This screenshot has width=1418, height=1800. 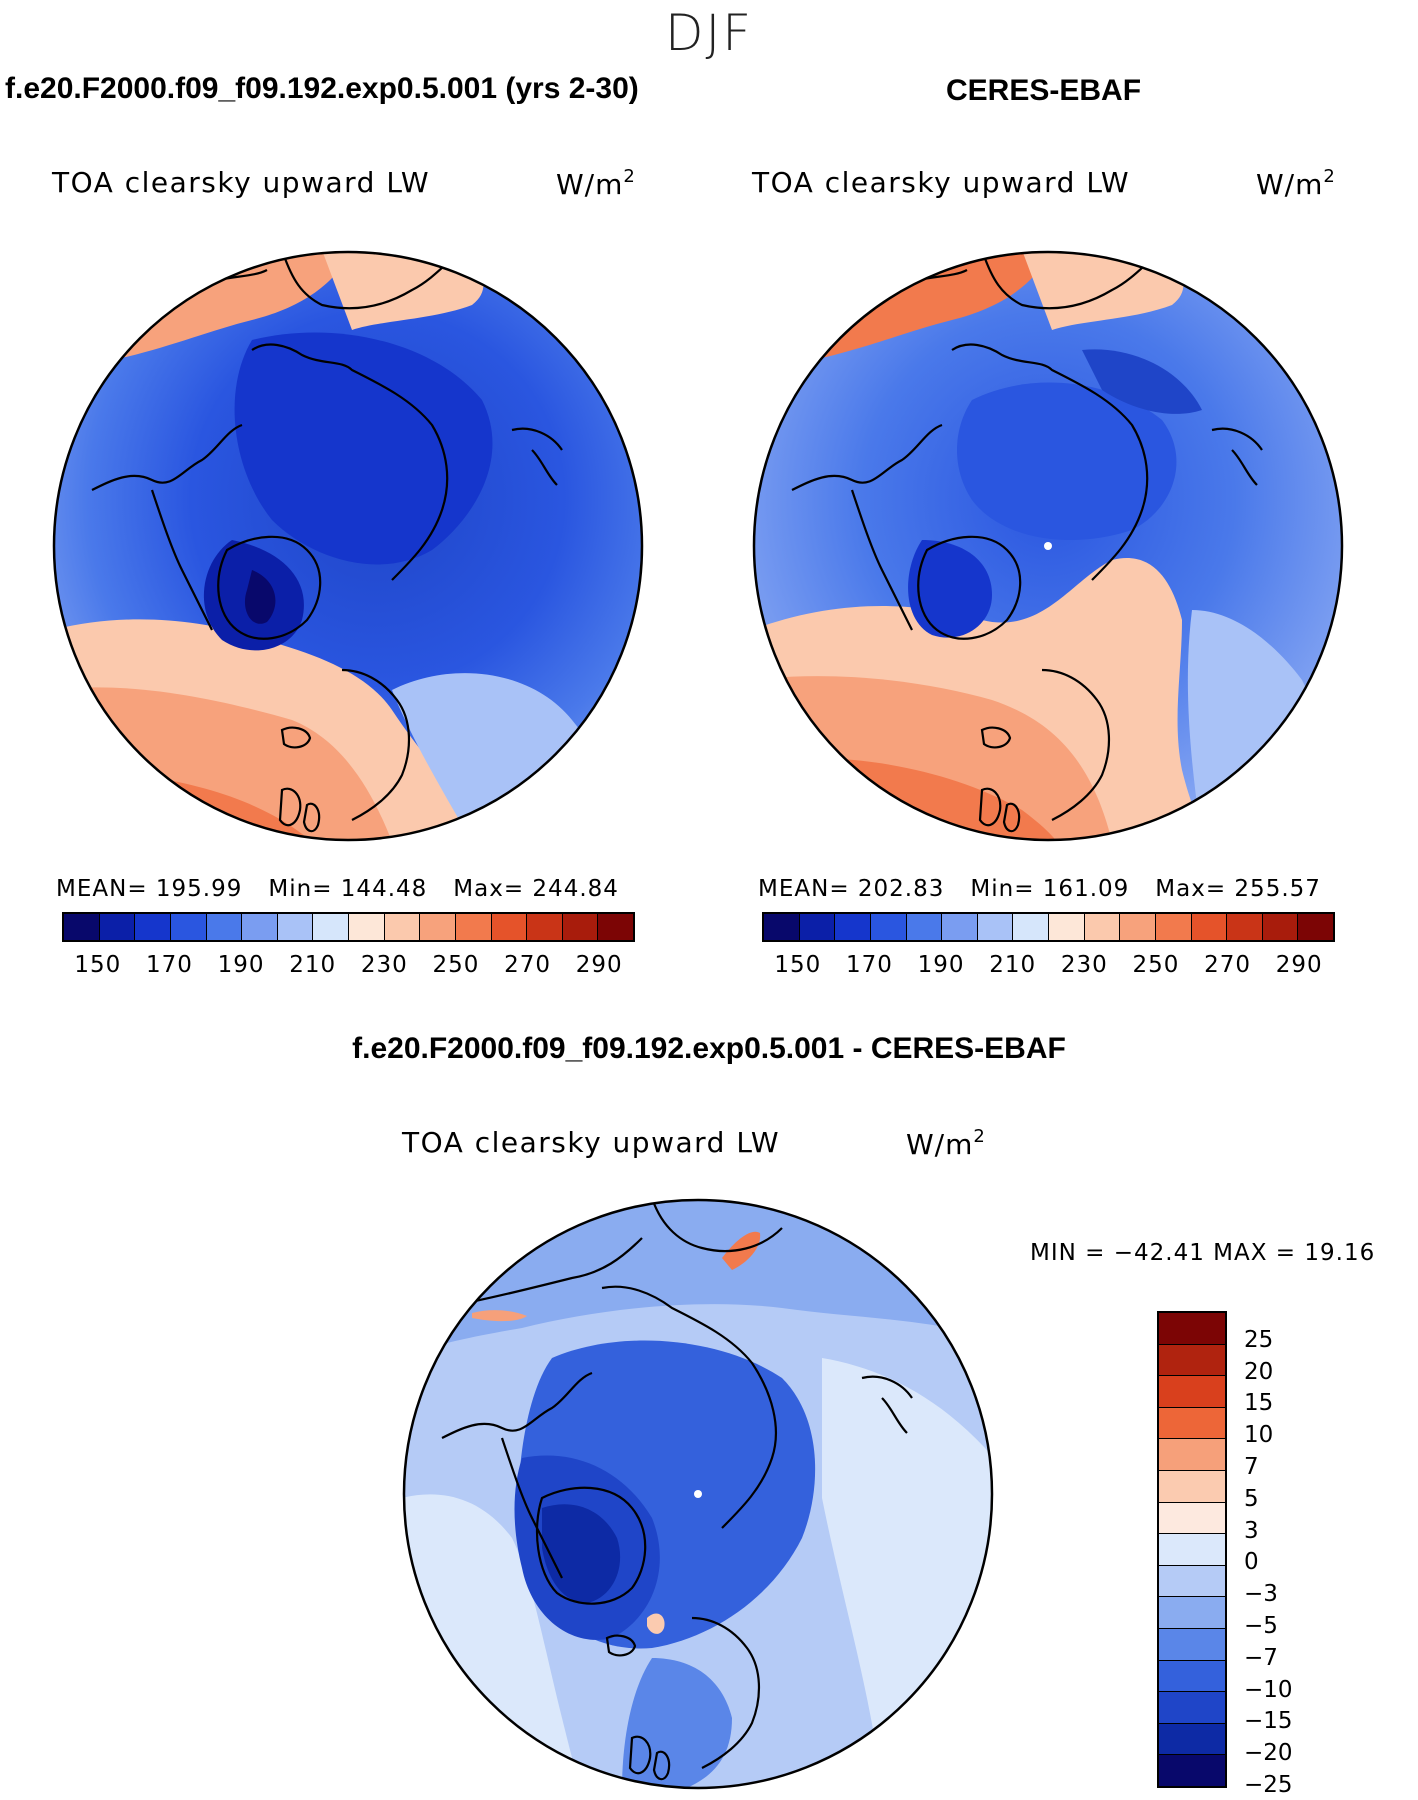 What do you see at coordinates (1259, 1403) in the screenshot?
I see `colorbar-tick-label: 15` at bounding box center [1259, 1403].